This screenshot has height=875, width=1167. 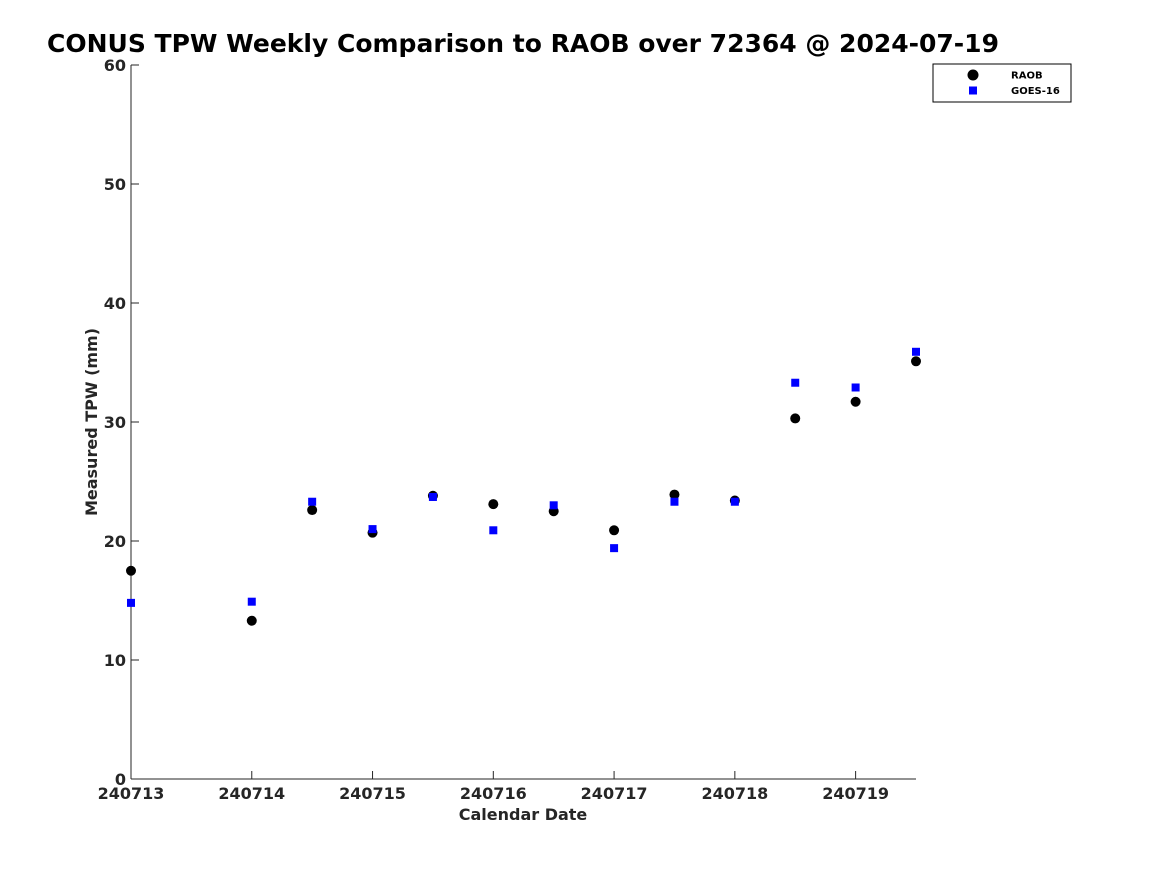 What do you see at coordinates (115, 65) in the screenshot?
I see `y-tick-label: 60` at bounding box center [115, 65].